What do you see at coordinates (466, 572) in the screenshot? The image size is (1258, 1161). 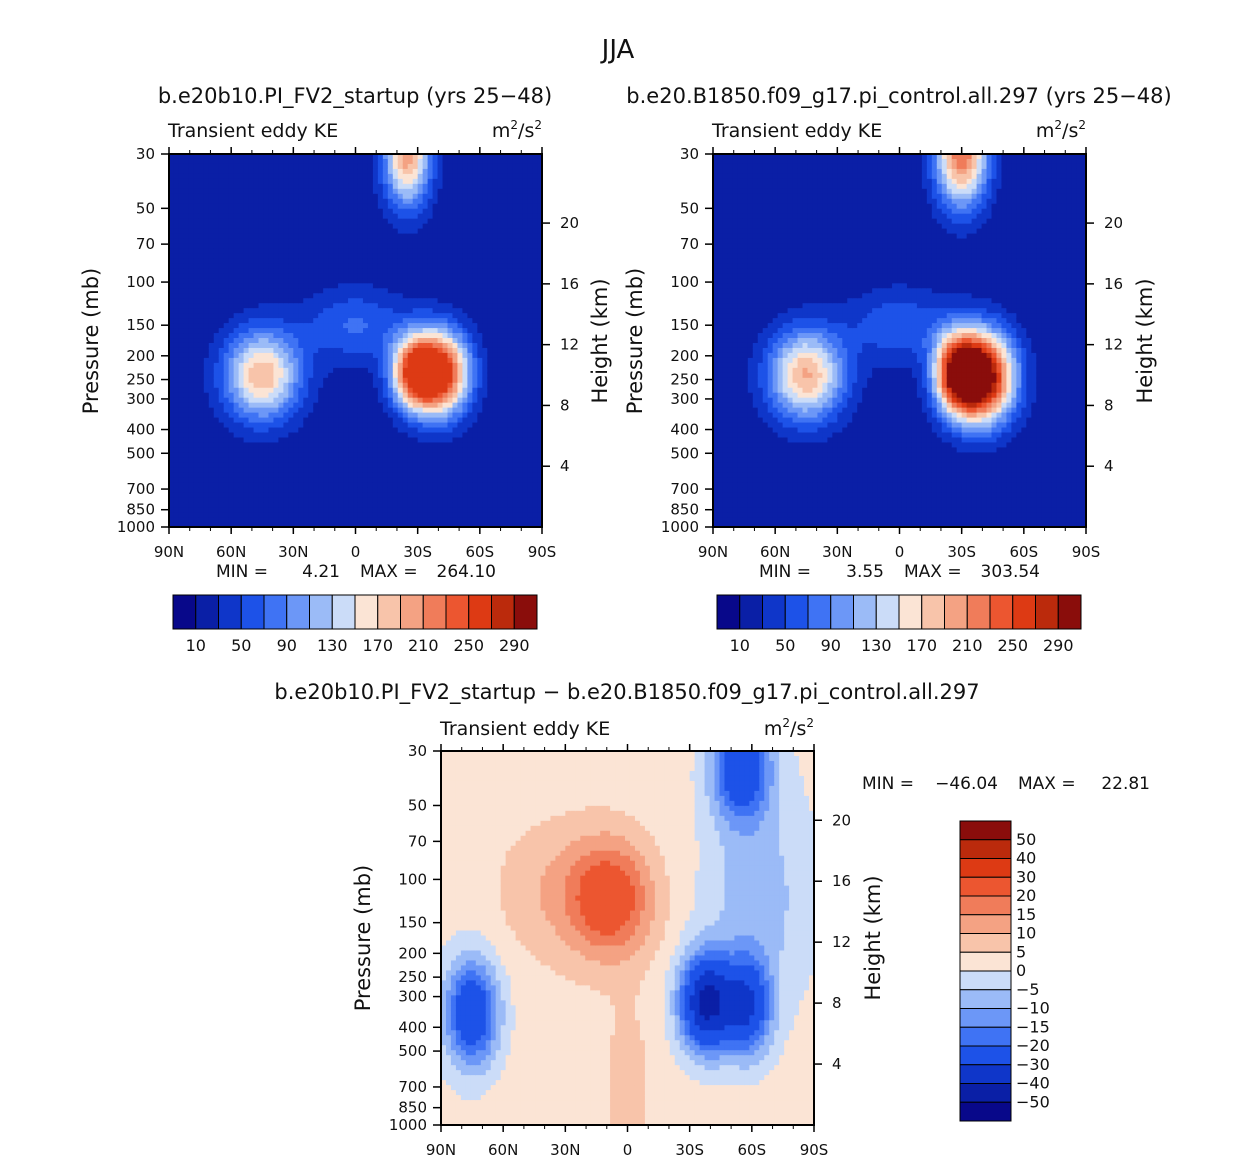 I see `max-value: 264.10` at bounding box center [466, 572].